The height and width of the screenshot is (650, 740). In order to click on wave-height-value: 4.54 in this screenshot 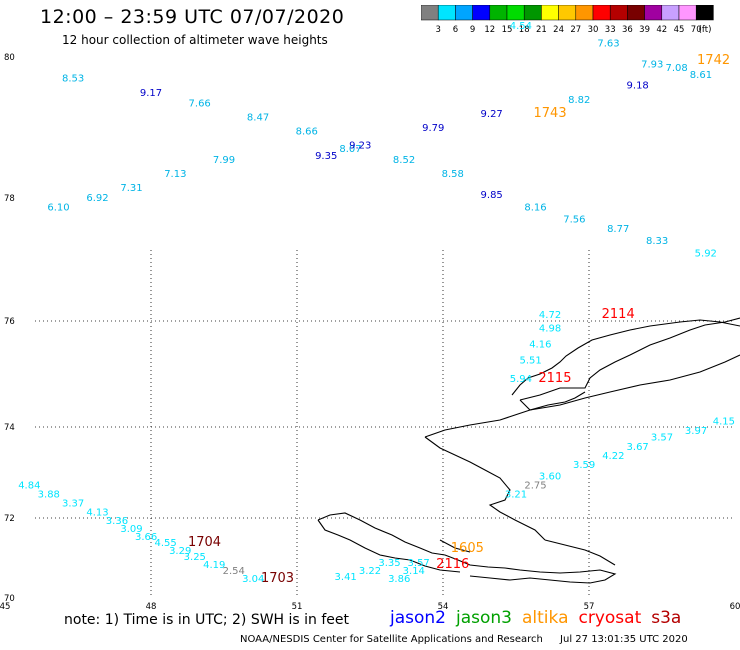, I will do `click(521, 26)`.